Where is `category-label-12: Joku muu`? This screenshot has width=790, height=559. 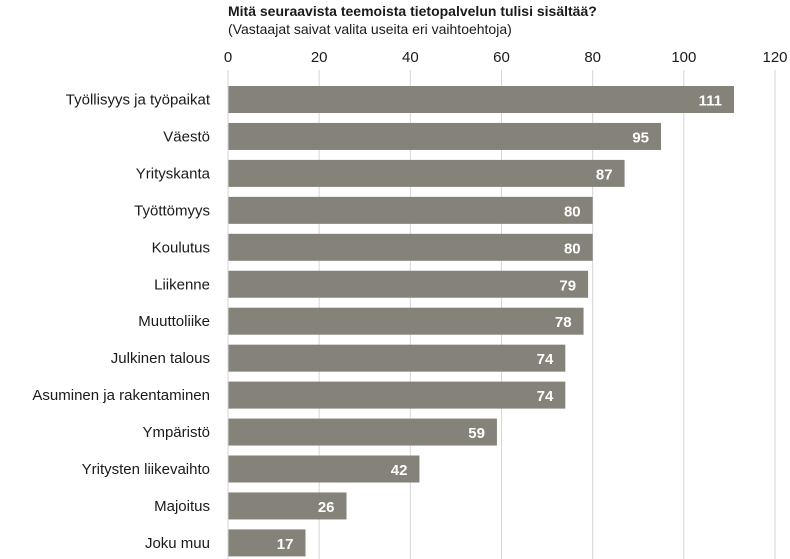 category-label-12: Joku muu is located at coordinates (177, 543).